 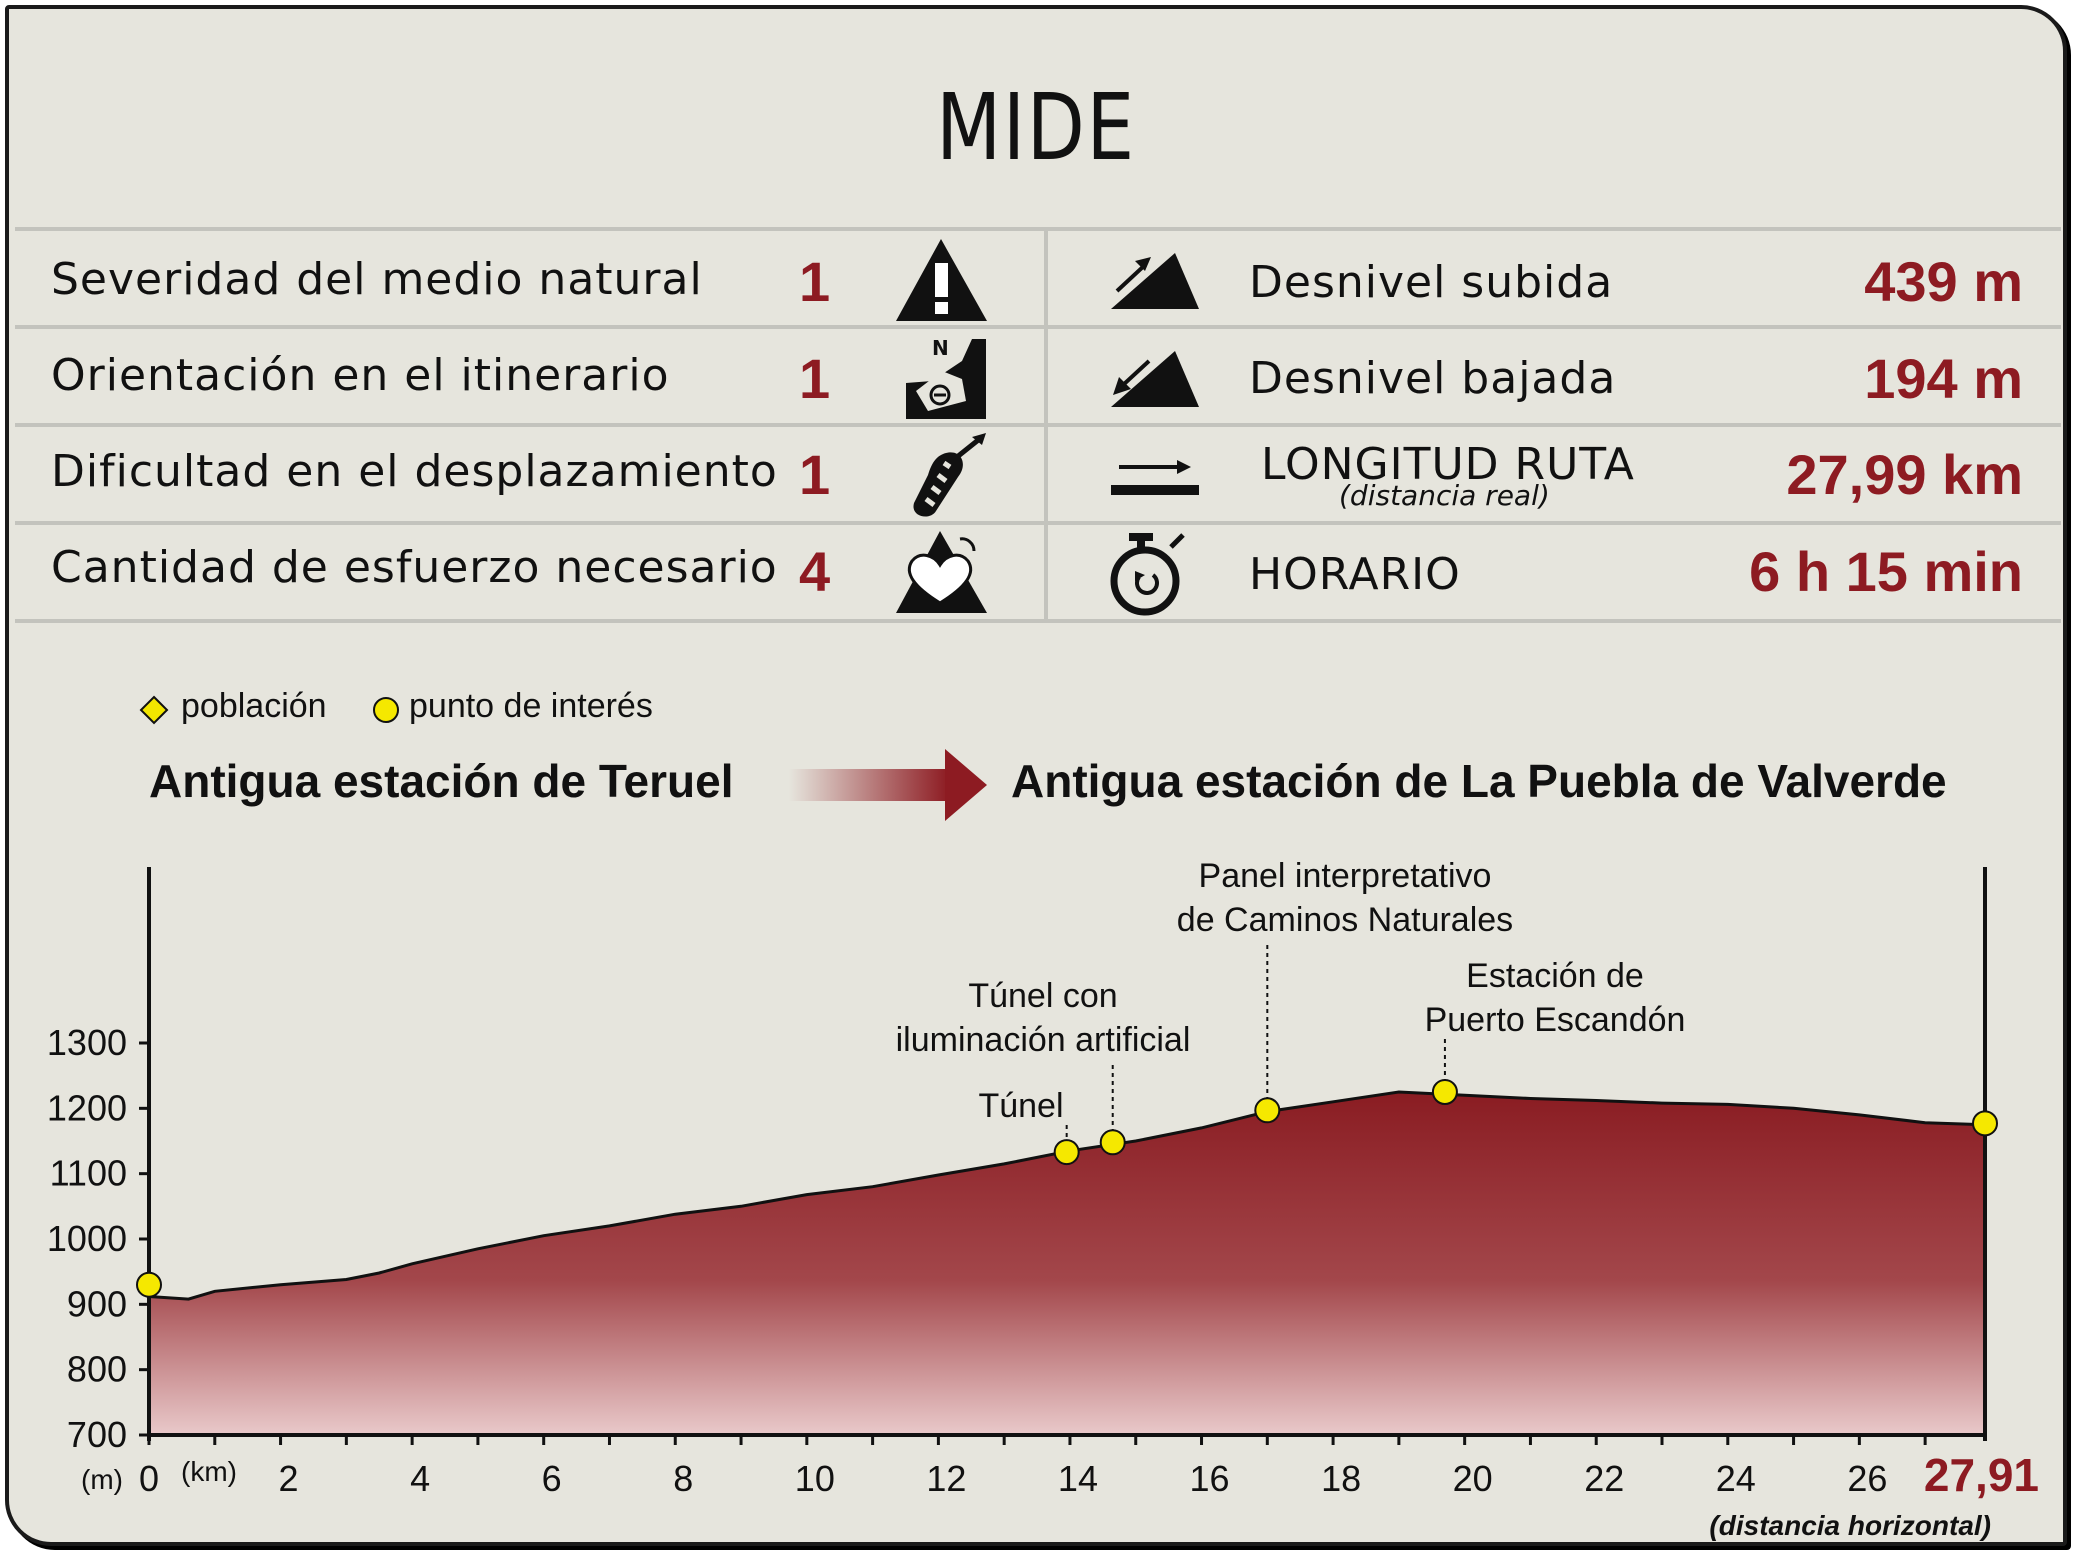 What do you see at coordinates (946, 377) in the screenshot?
I see `compass-map-icon: N` at bounding box center [946, 377].